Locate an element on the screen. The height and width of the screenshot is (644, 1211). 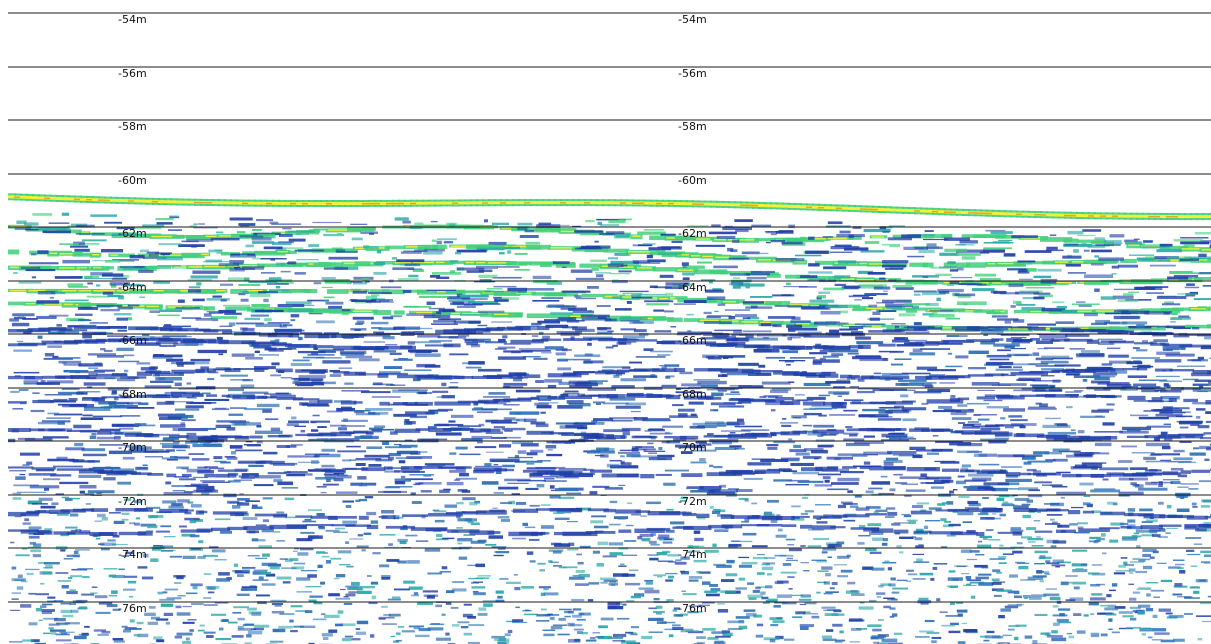
depth-label-right: -74m is located at coordinates (692, 554).